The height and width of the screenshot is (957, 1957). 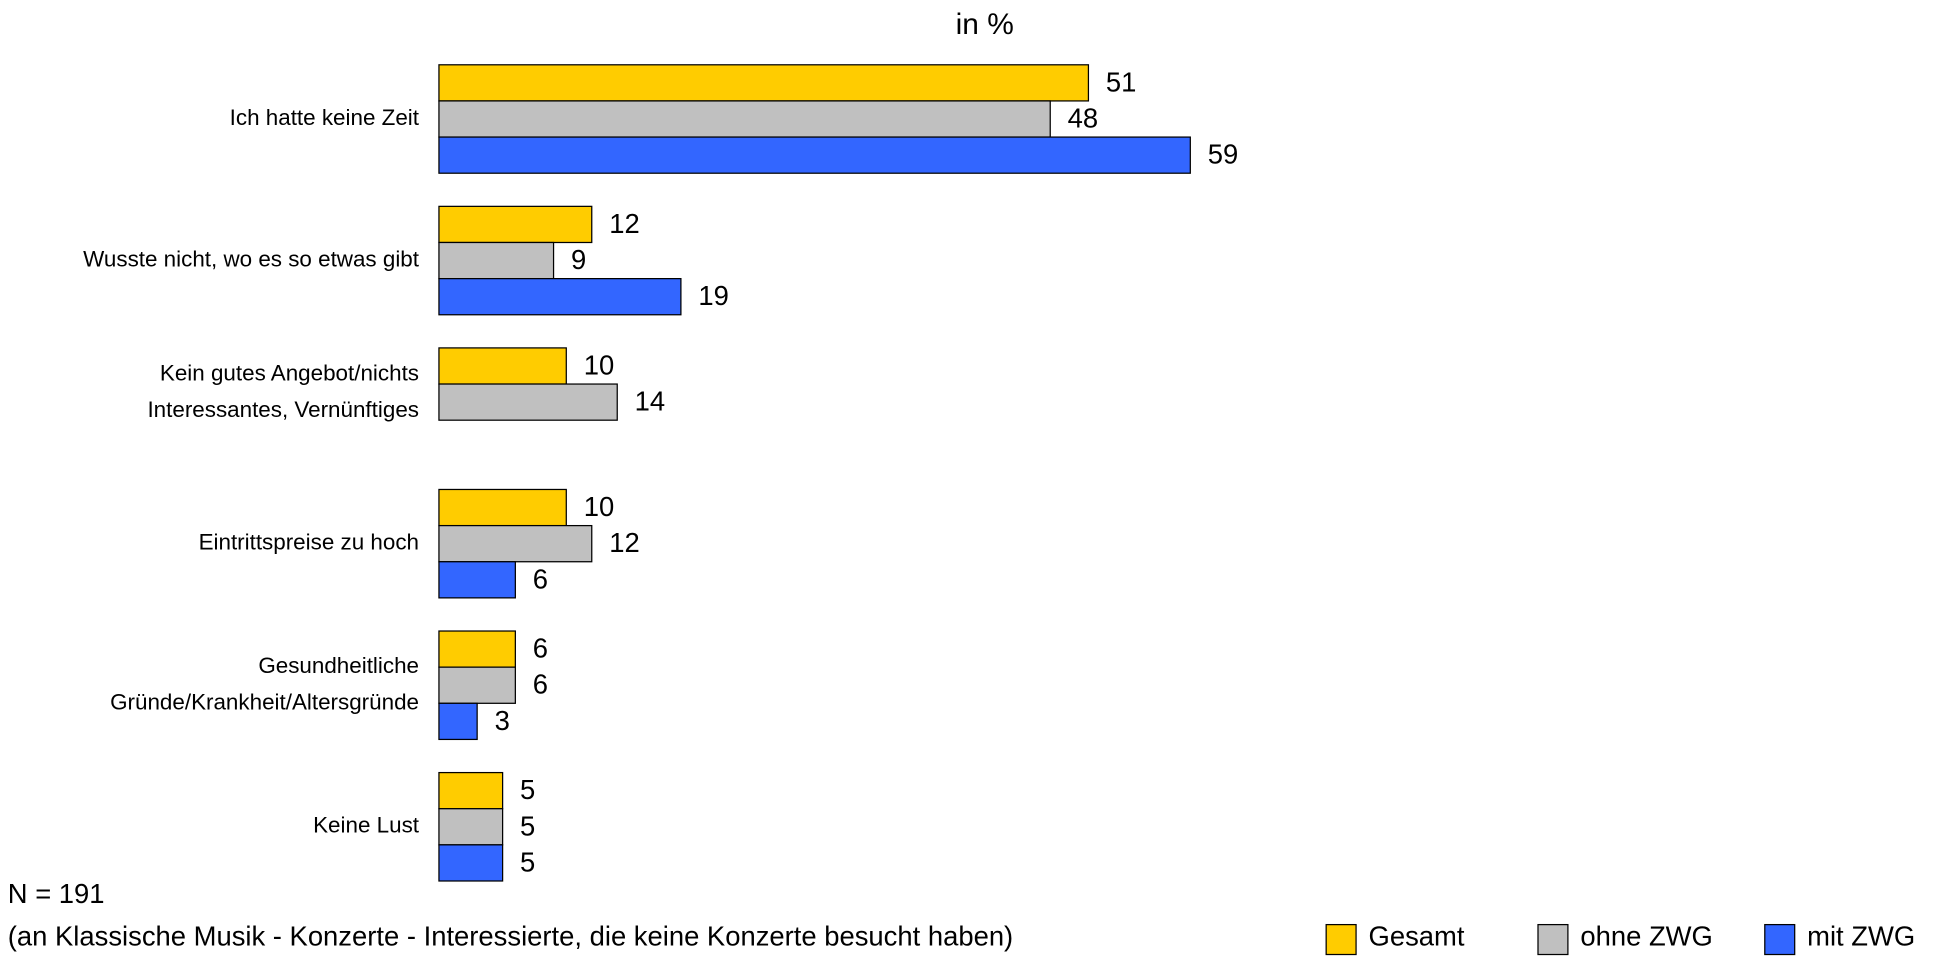 I want to click on data-label: 51, so click(x=1121, y=81).